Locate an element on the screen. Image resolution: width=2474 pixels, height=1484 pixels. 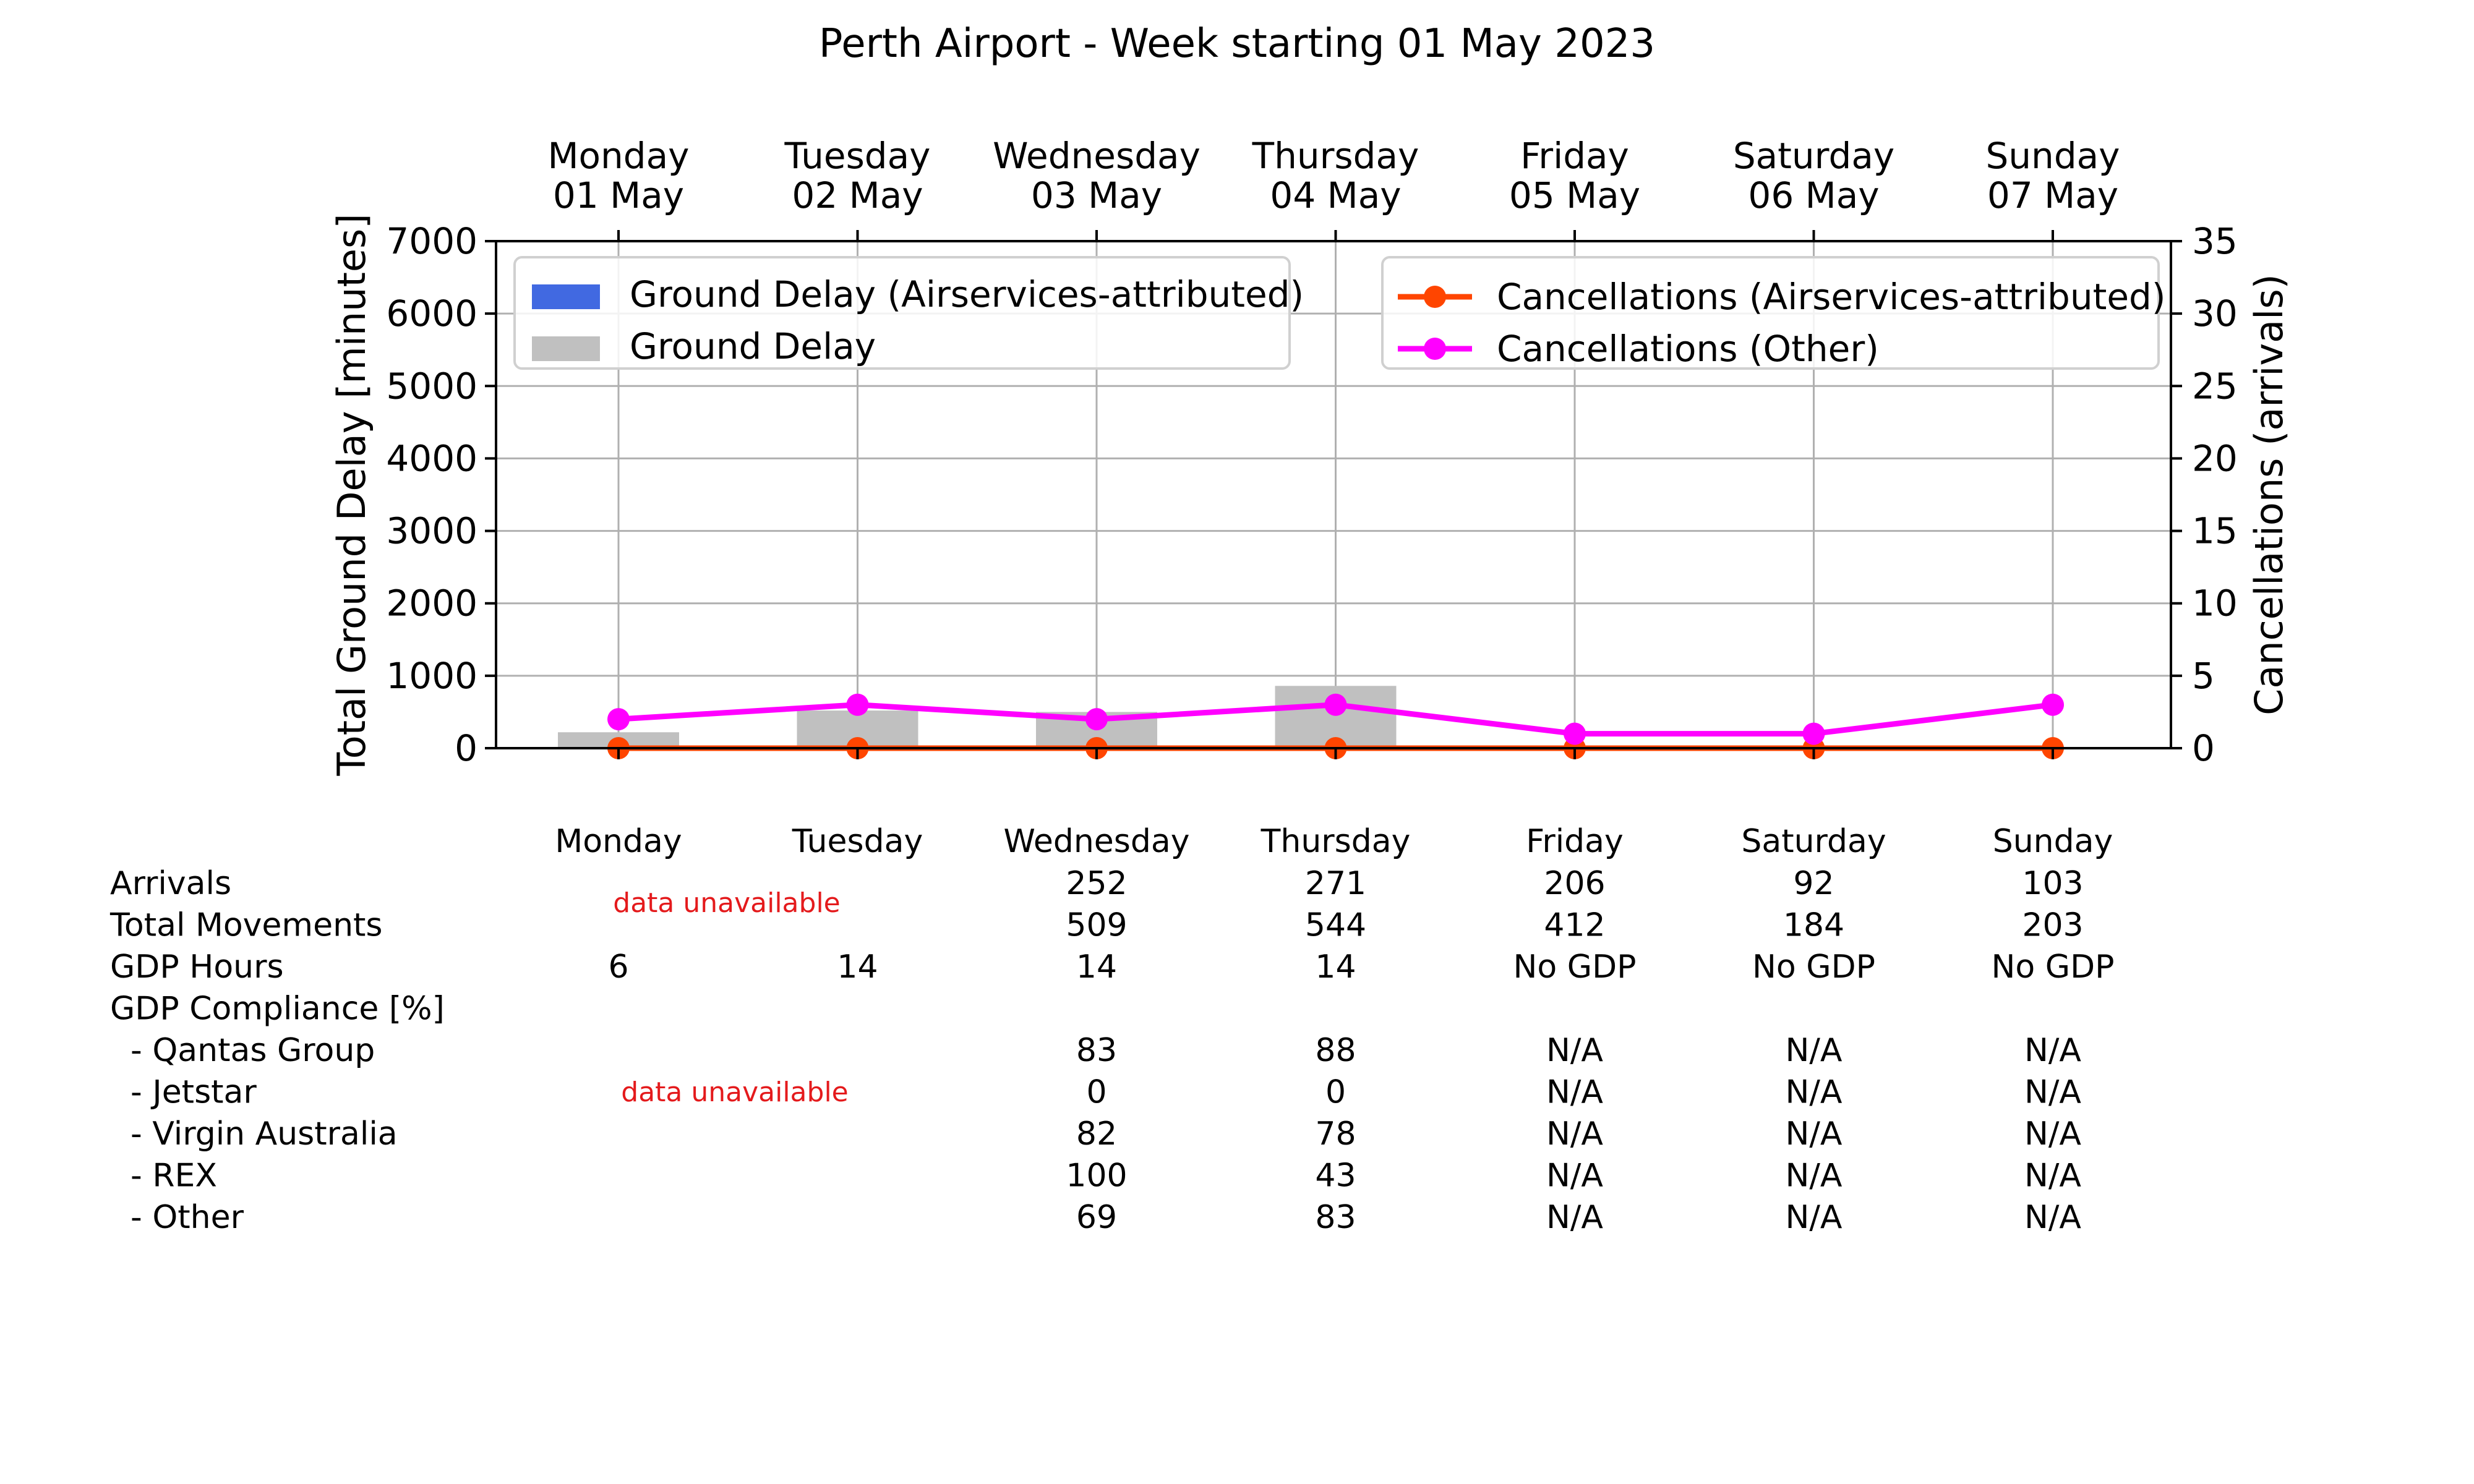
table-day-header: Wednesday is located at coordinates (1096, 841).